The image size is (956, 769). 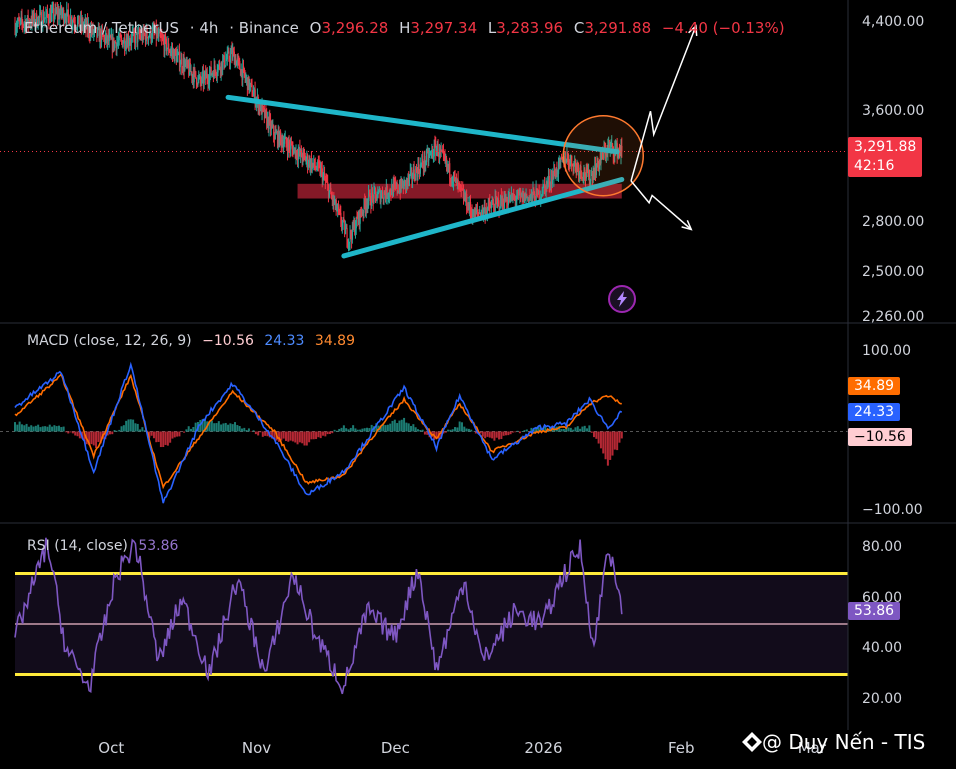 I want to click on interval: 4h, so click(x=209, y=28).